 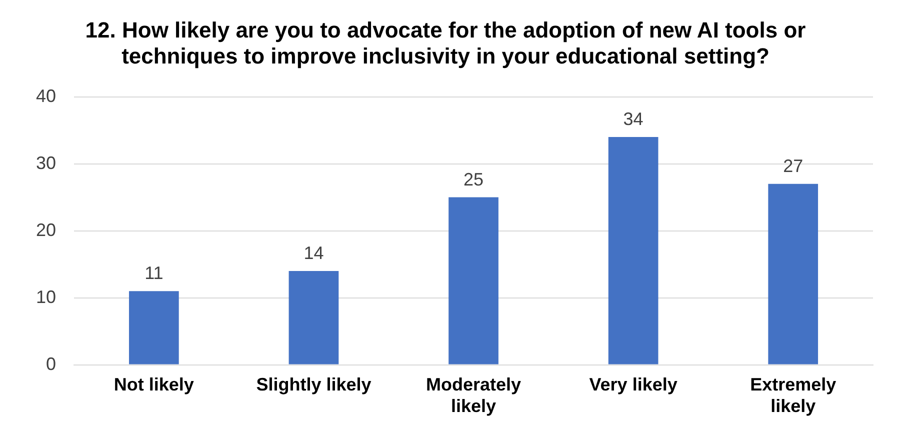 What do you see at coordinates (473, 179) in the screenshot?
I see `data-label: 25` at bounding box center [473, 179].